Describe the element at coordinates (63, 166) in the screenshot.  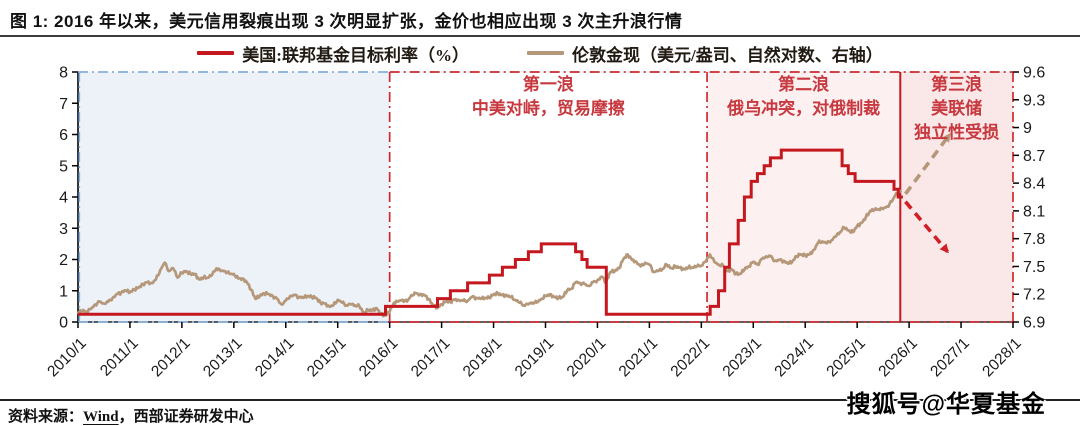
I see `left-axis-tick-label: 5` at that location.